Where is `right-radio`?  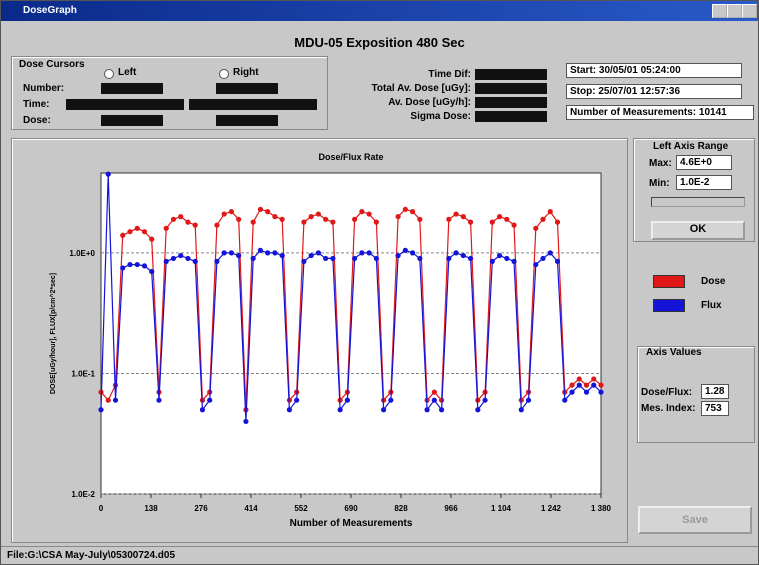 right-radio is located at coordinates (224, 74).